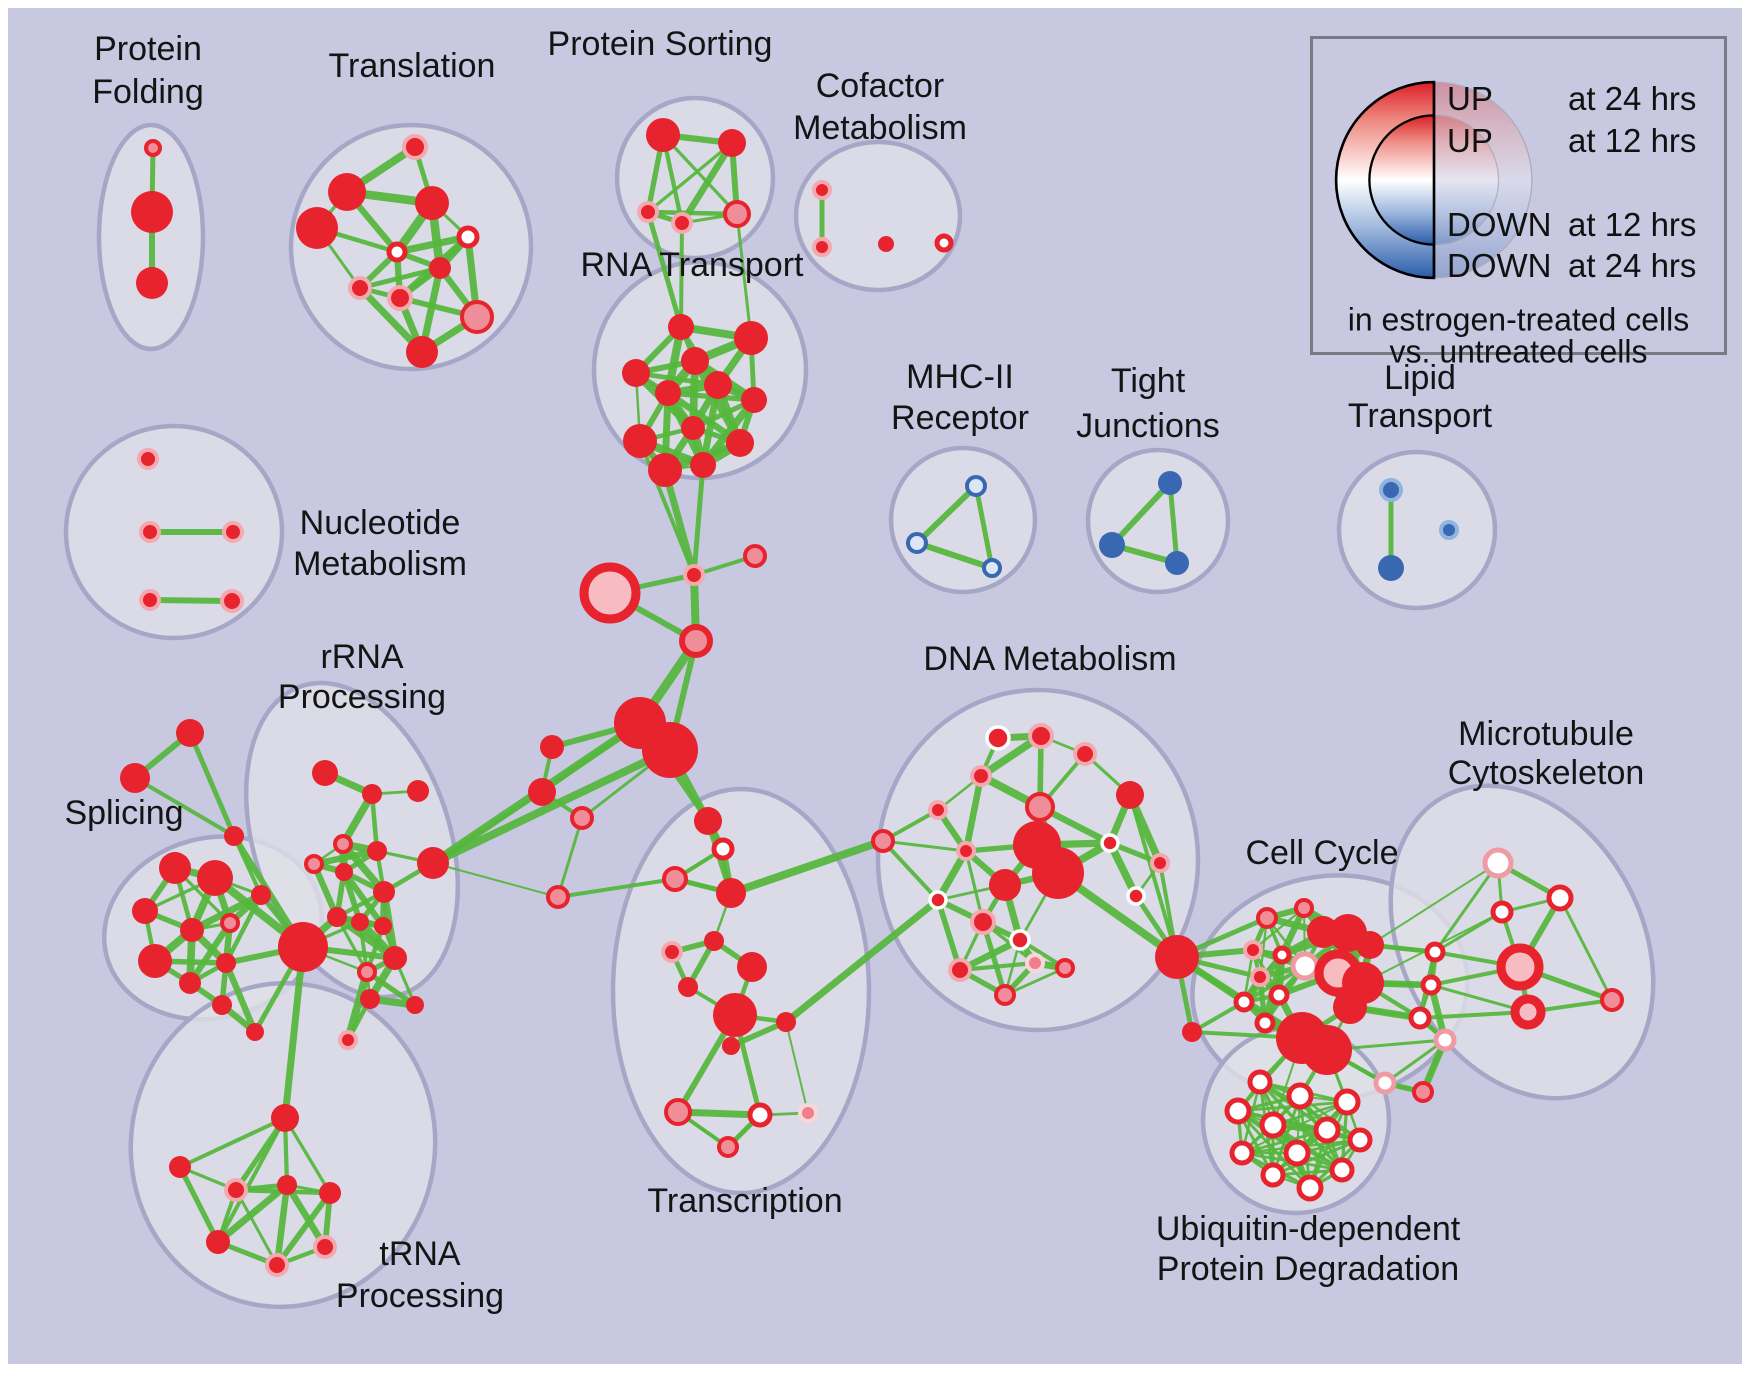 This screenshot has height=1376, width=1750. I want to click on cluster-ellipse-microtubule-cytoskeleton, so click(1522, 942).